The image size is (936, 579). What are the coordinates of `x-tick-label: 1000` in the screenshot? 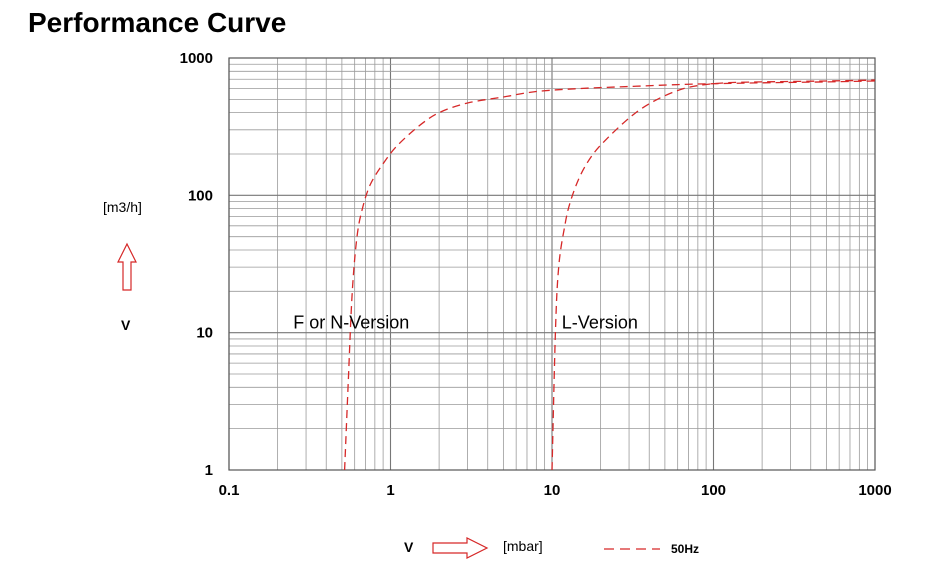 It's located at (874, 490).